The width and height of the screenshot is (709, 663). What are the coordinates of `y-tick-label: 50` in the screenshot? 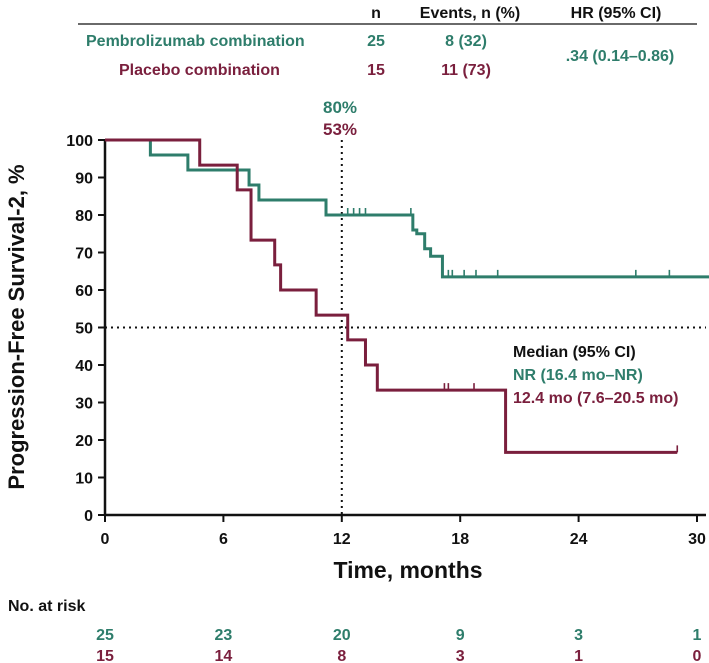 It's located at (84, 329).